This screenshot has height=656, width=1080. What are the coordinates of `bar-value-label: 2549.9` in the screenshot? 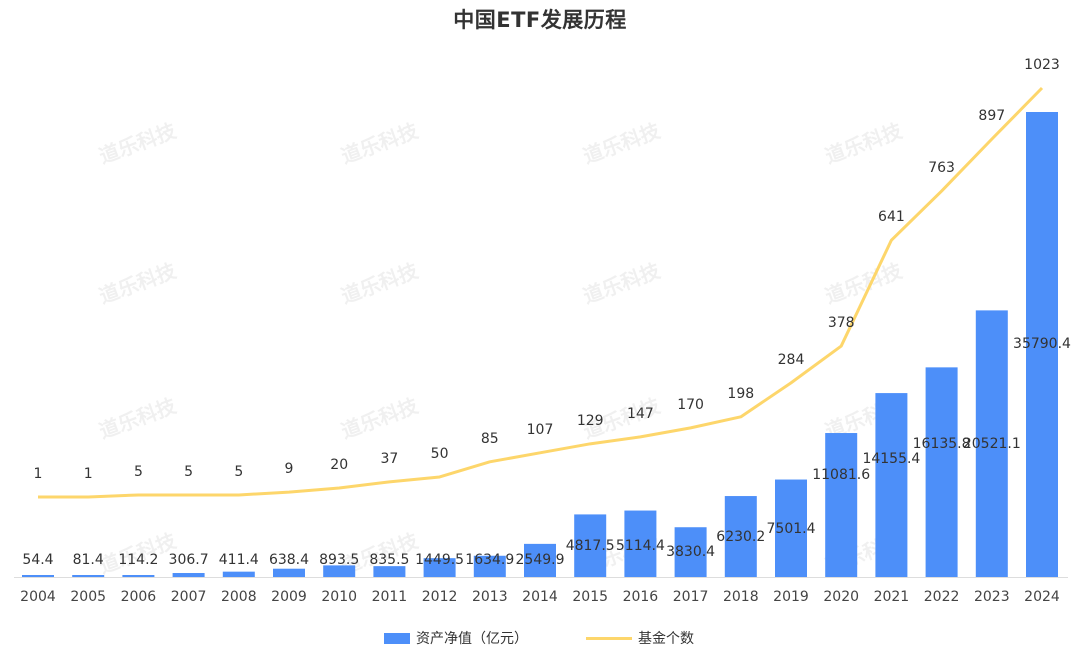 It's located at (540, 560).